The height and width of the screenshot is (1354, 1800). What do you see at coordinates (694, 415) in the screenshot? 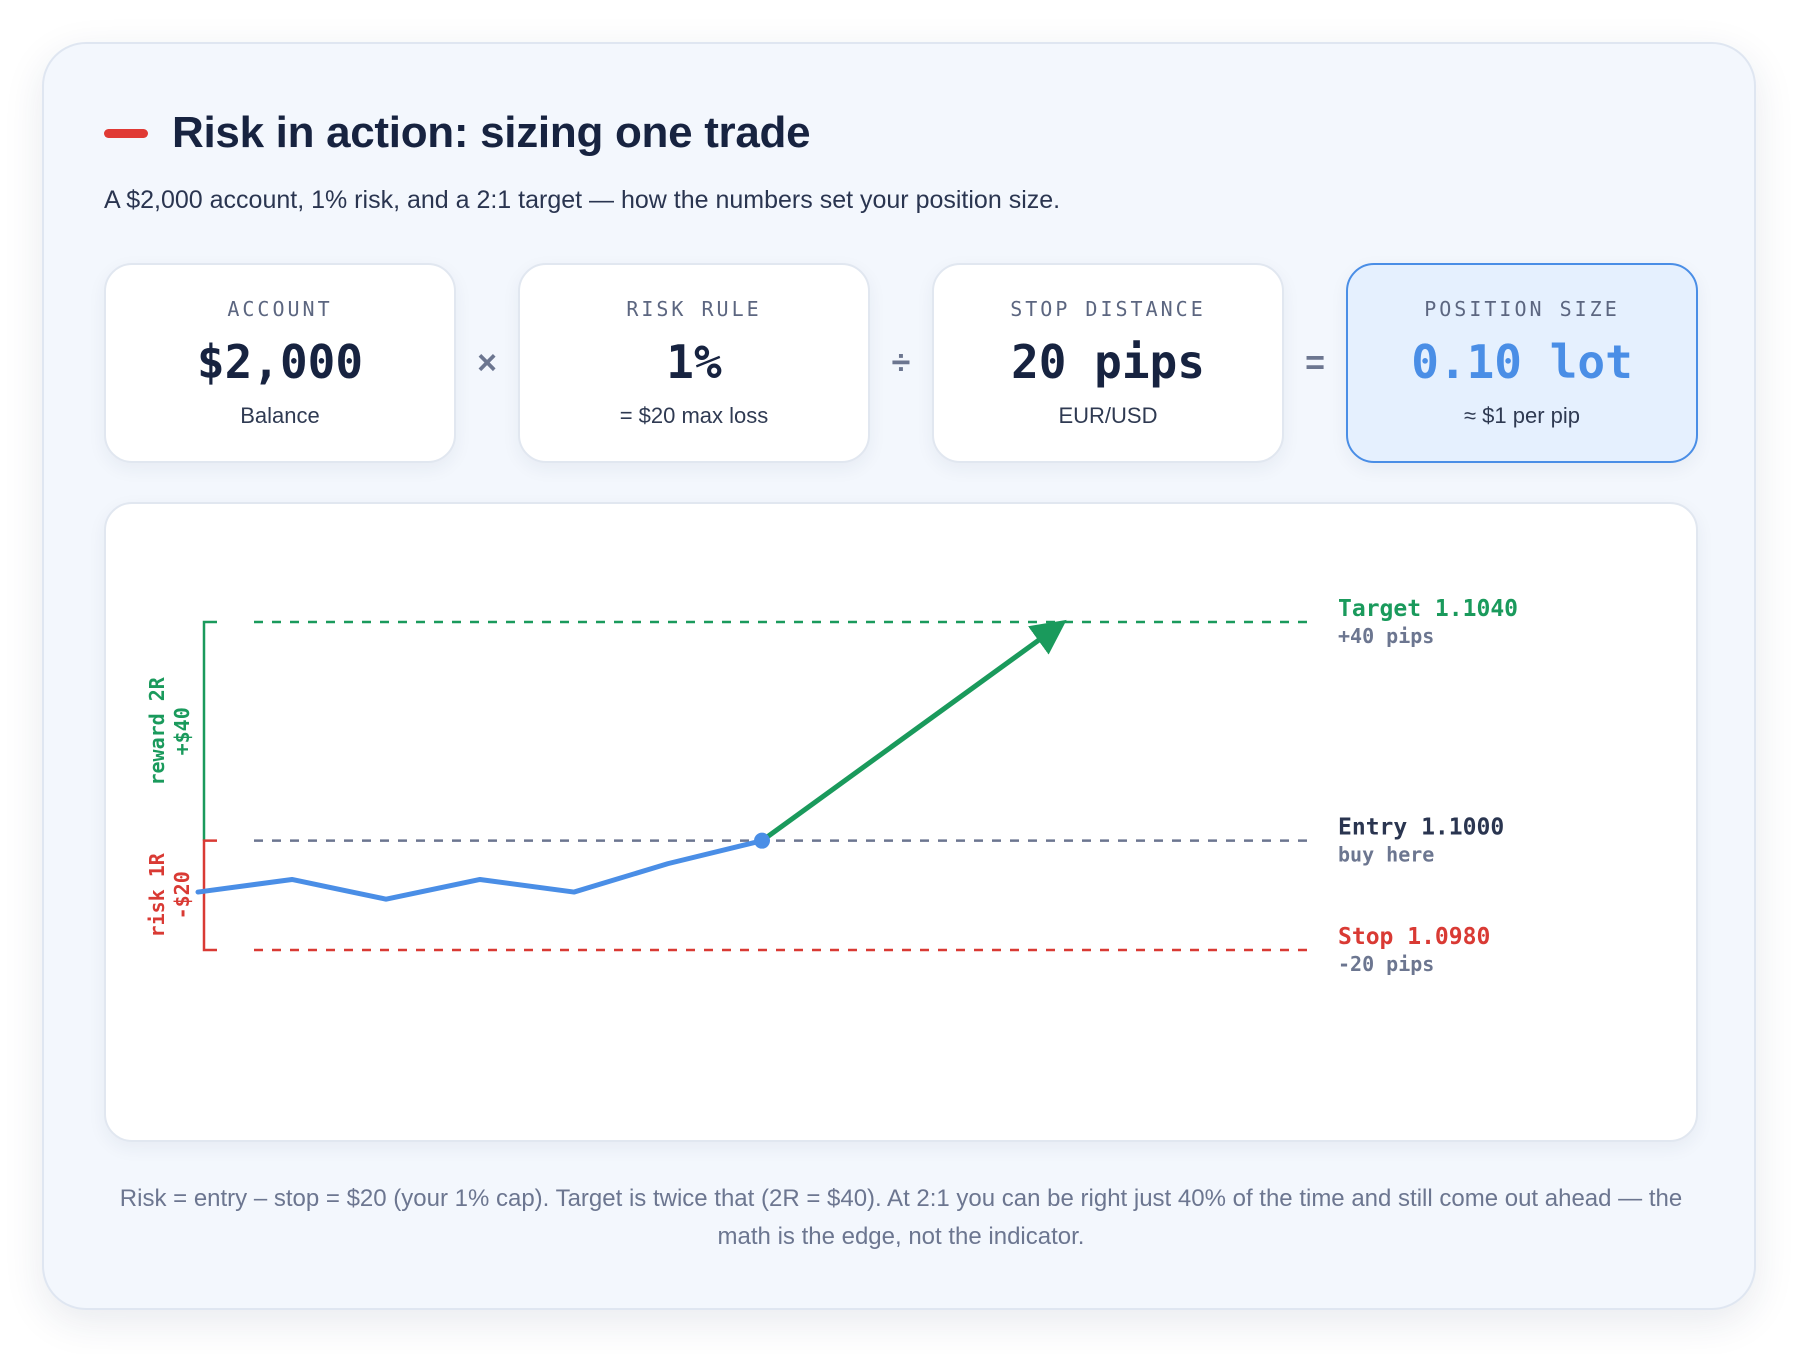
I see `metric-sub: = $20 max loss` at bounding box center [694, 415].